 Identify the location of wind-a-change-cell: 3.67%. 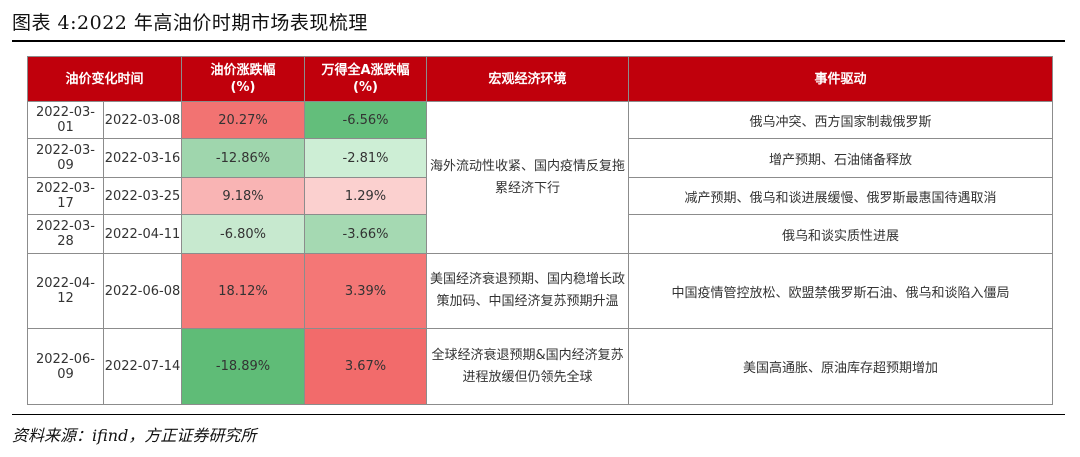
(366, 366).